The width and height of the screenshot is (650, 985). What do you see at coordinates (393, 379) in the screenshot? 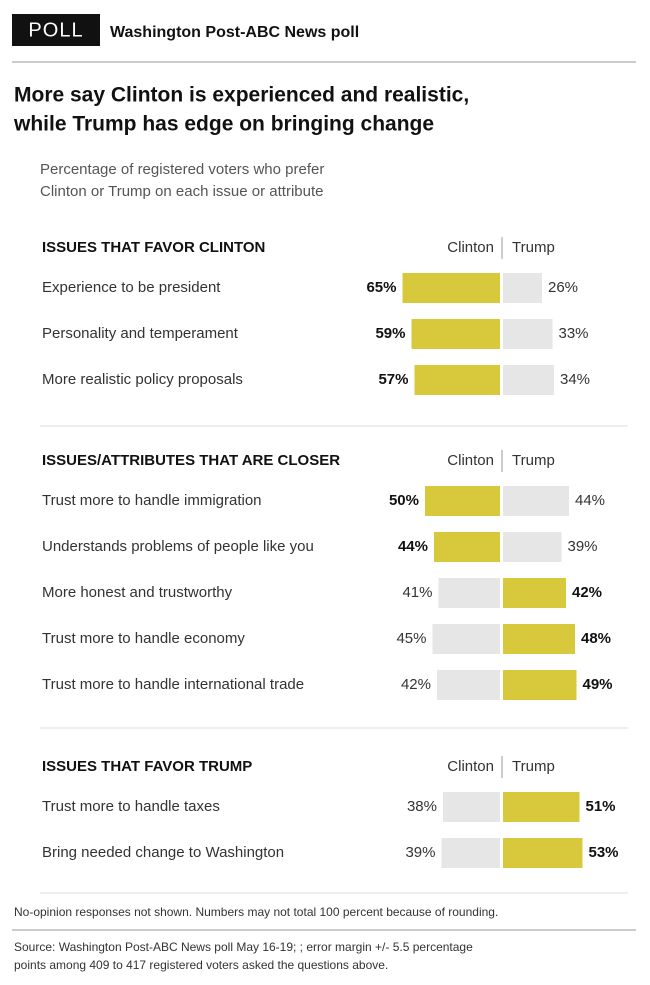
I see `value-label: 57%` at bounding box center [393, 379].